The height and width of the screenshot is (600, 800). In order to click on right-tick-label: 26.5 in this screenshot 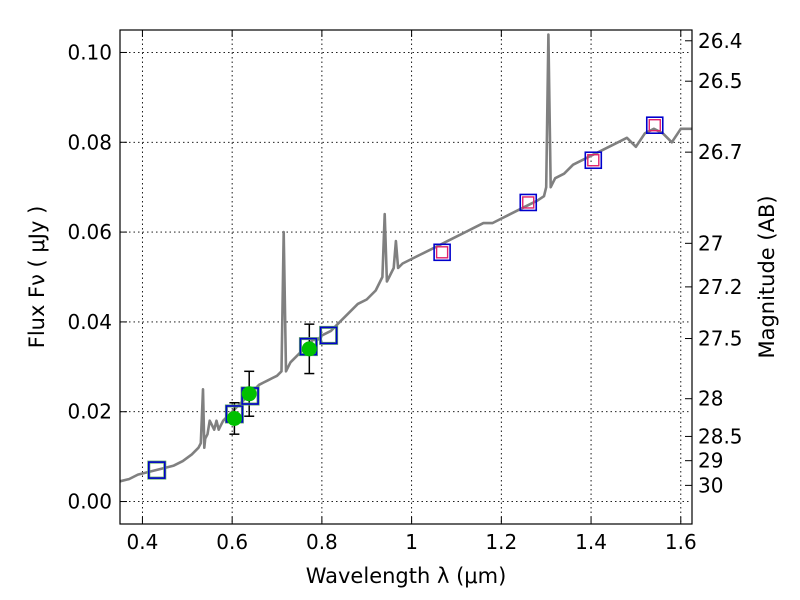, I will do `click(720, 81)`.